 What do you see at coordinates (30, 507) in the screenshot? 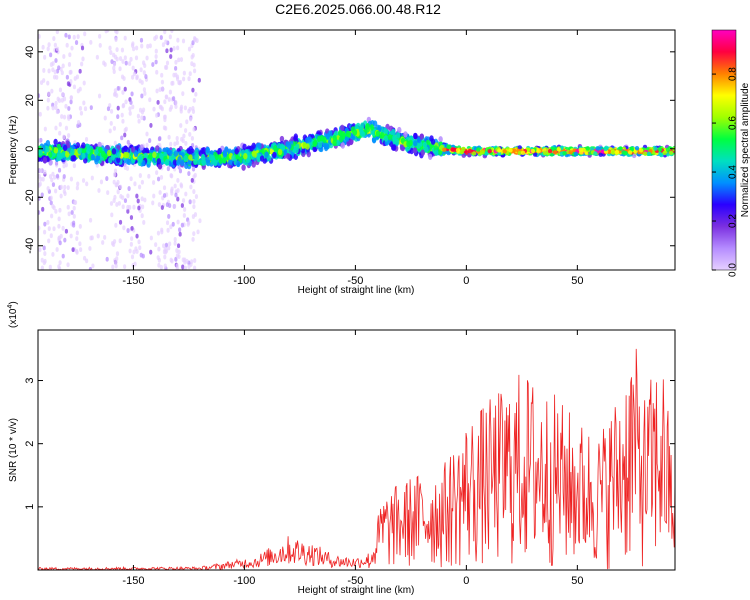
I see `y-tick-label: 1` at bounding box center [30, 507].